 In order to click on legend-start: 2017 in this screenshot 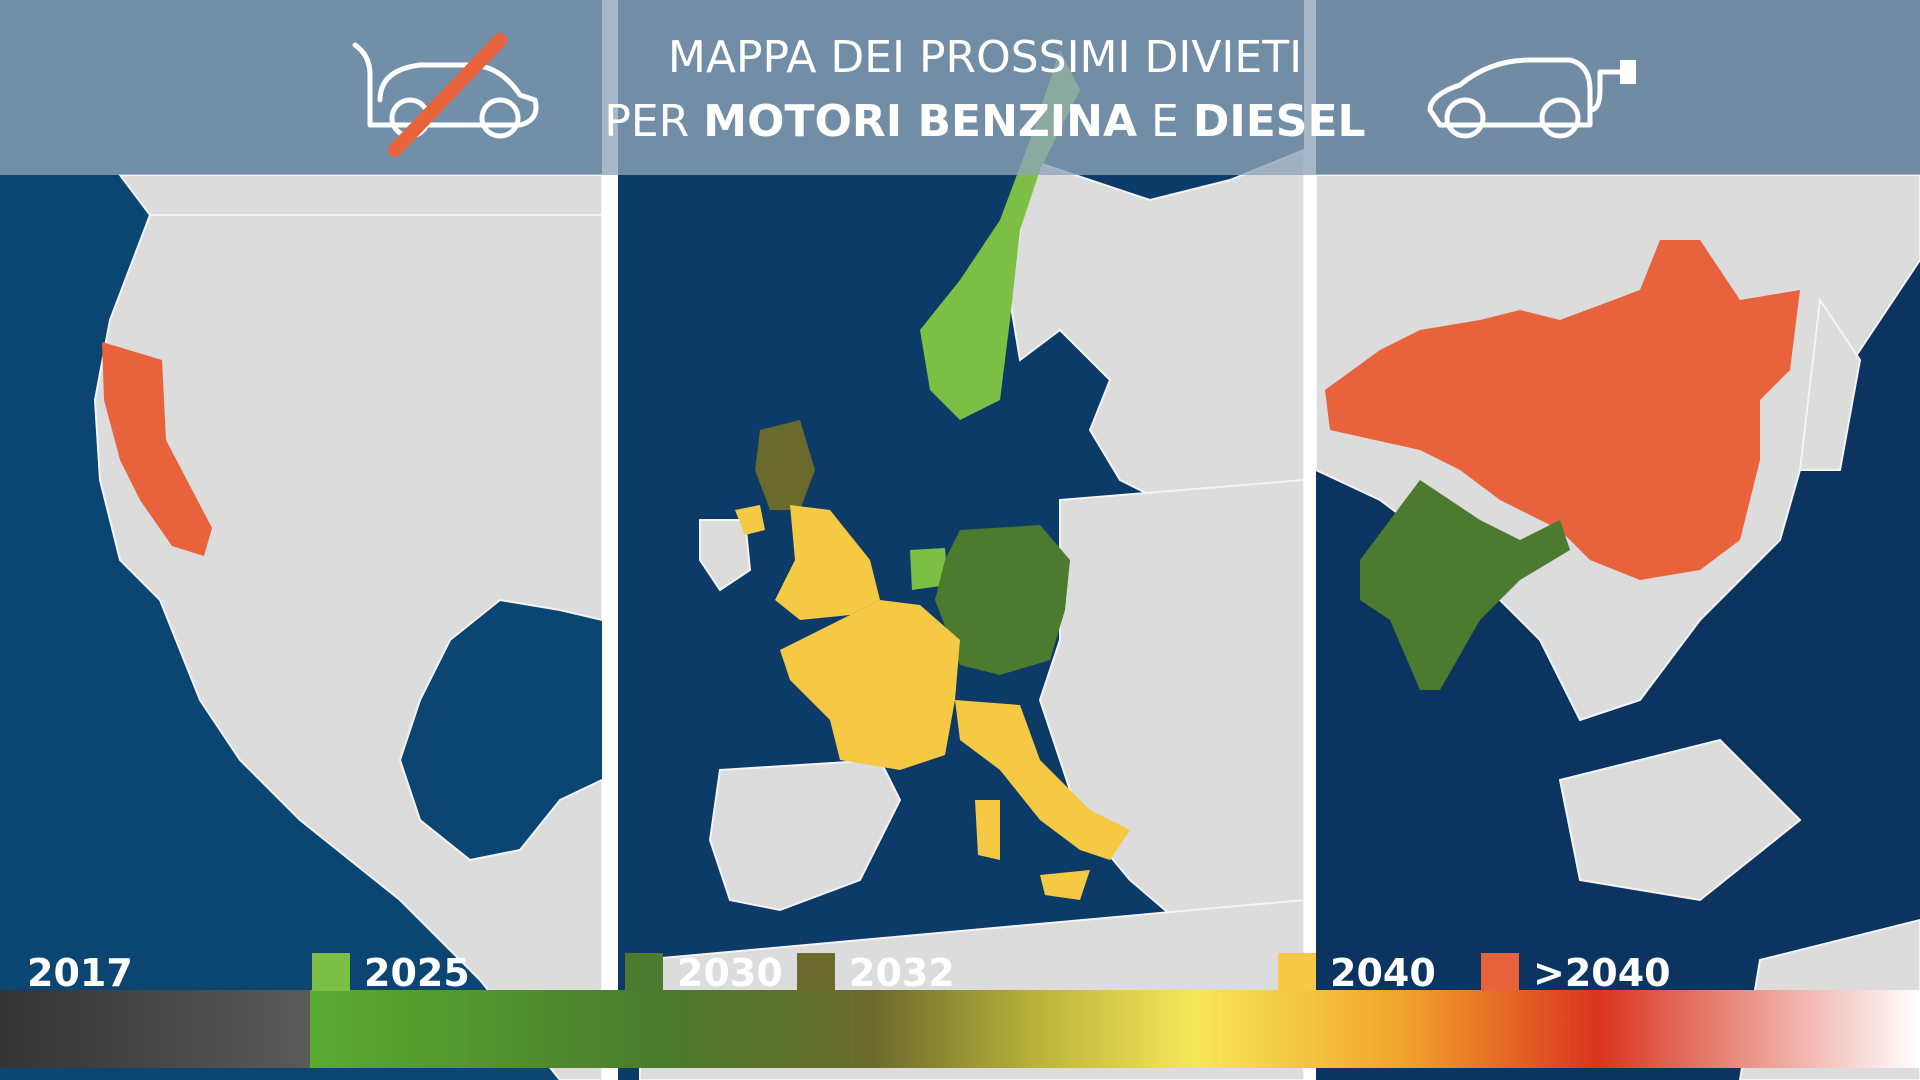, I will do `click(80, 973)`.